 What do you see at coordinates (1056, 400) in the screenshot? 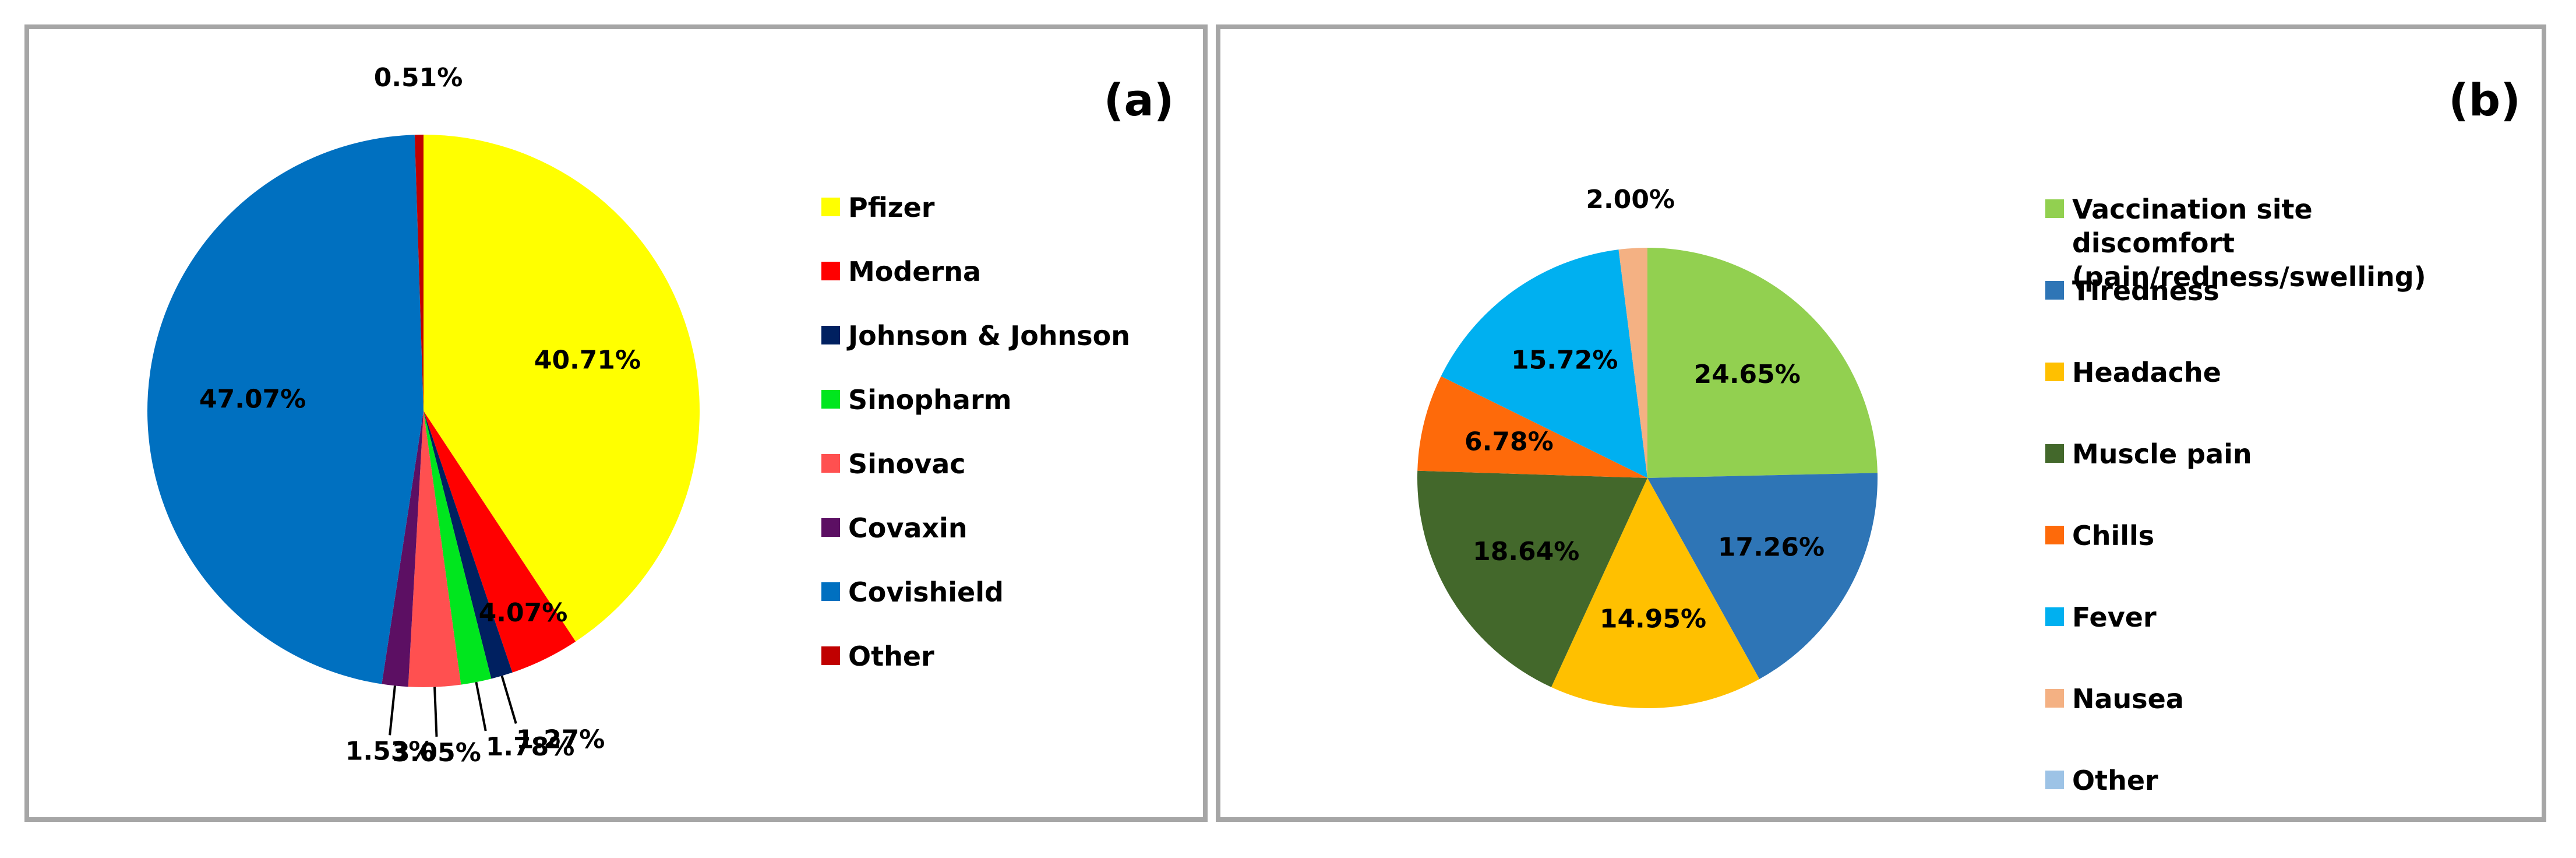
I see `legend-item: Sinopharm` at bounding box center [1056, 400].